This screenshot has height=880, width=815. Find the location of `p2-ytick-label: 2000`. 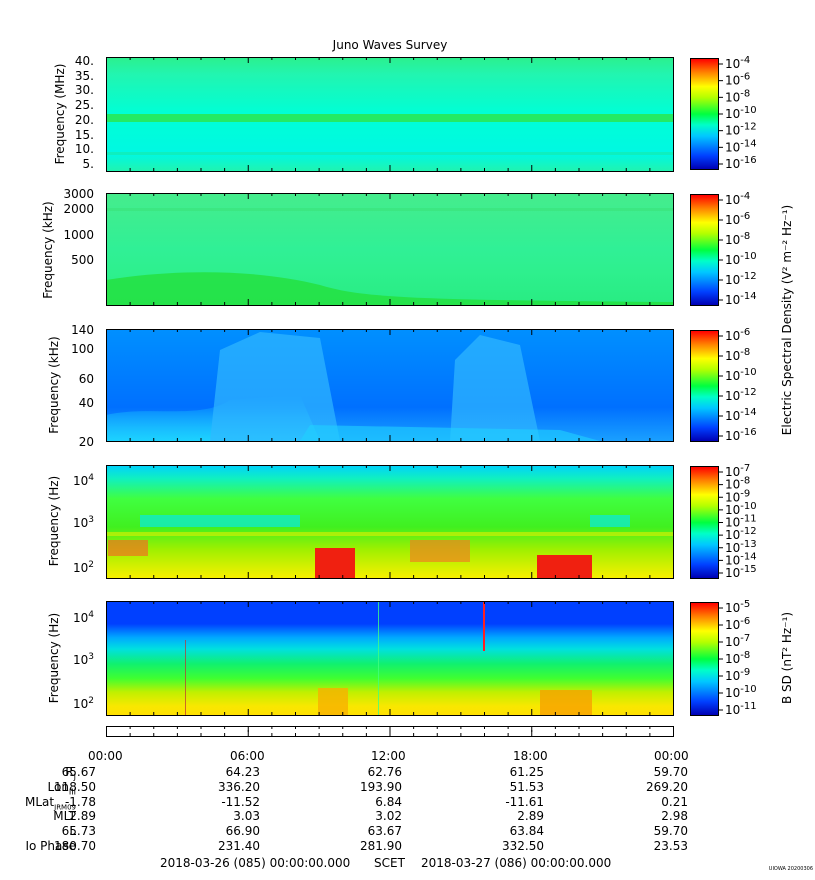

p2-ytick-label: 2000 is located at coordinates (78, 209).